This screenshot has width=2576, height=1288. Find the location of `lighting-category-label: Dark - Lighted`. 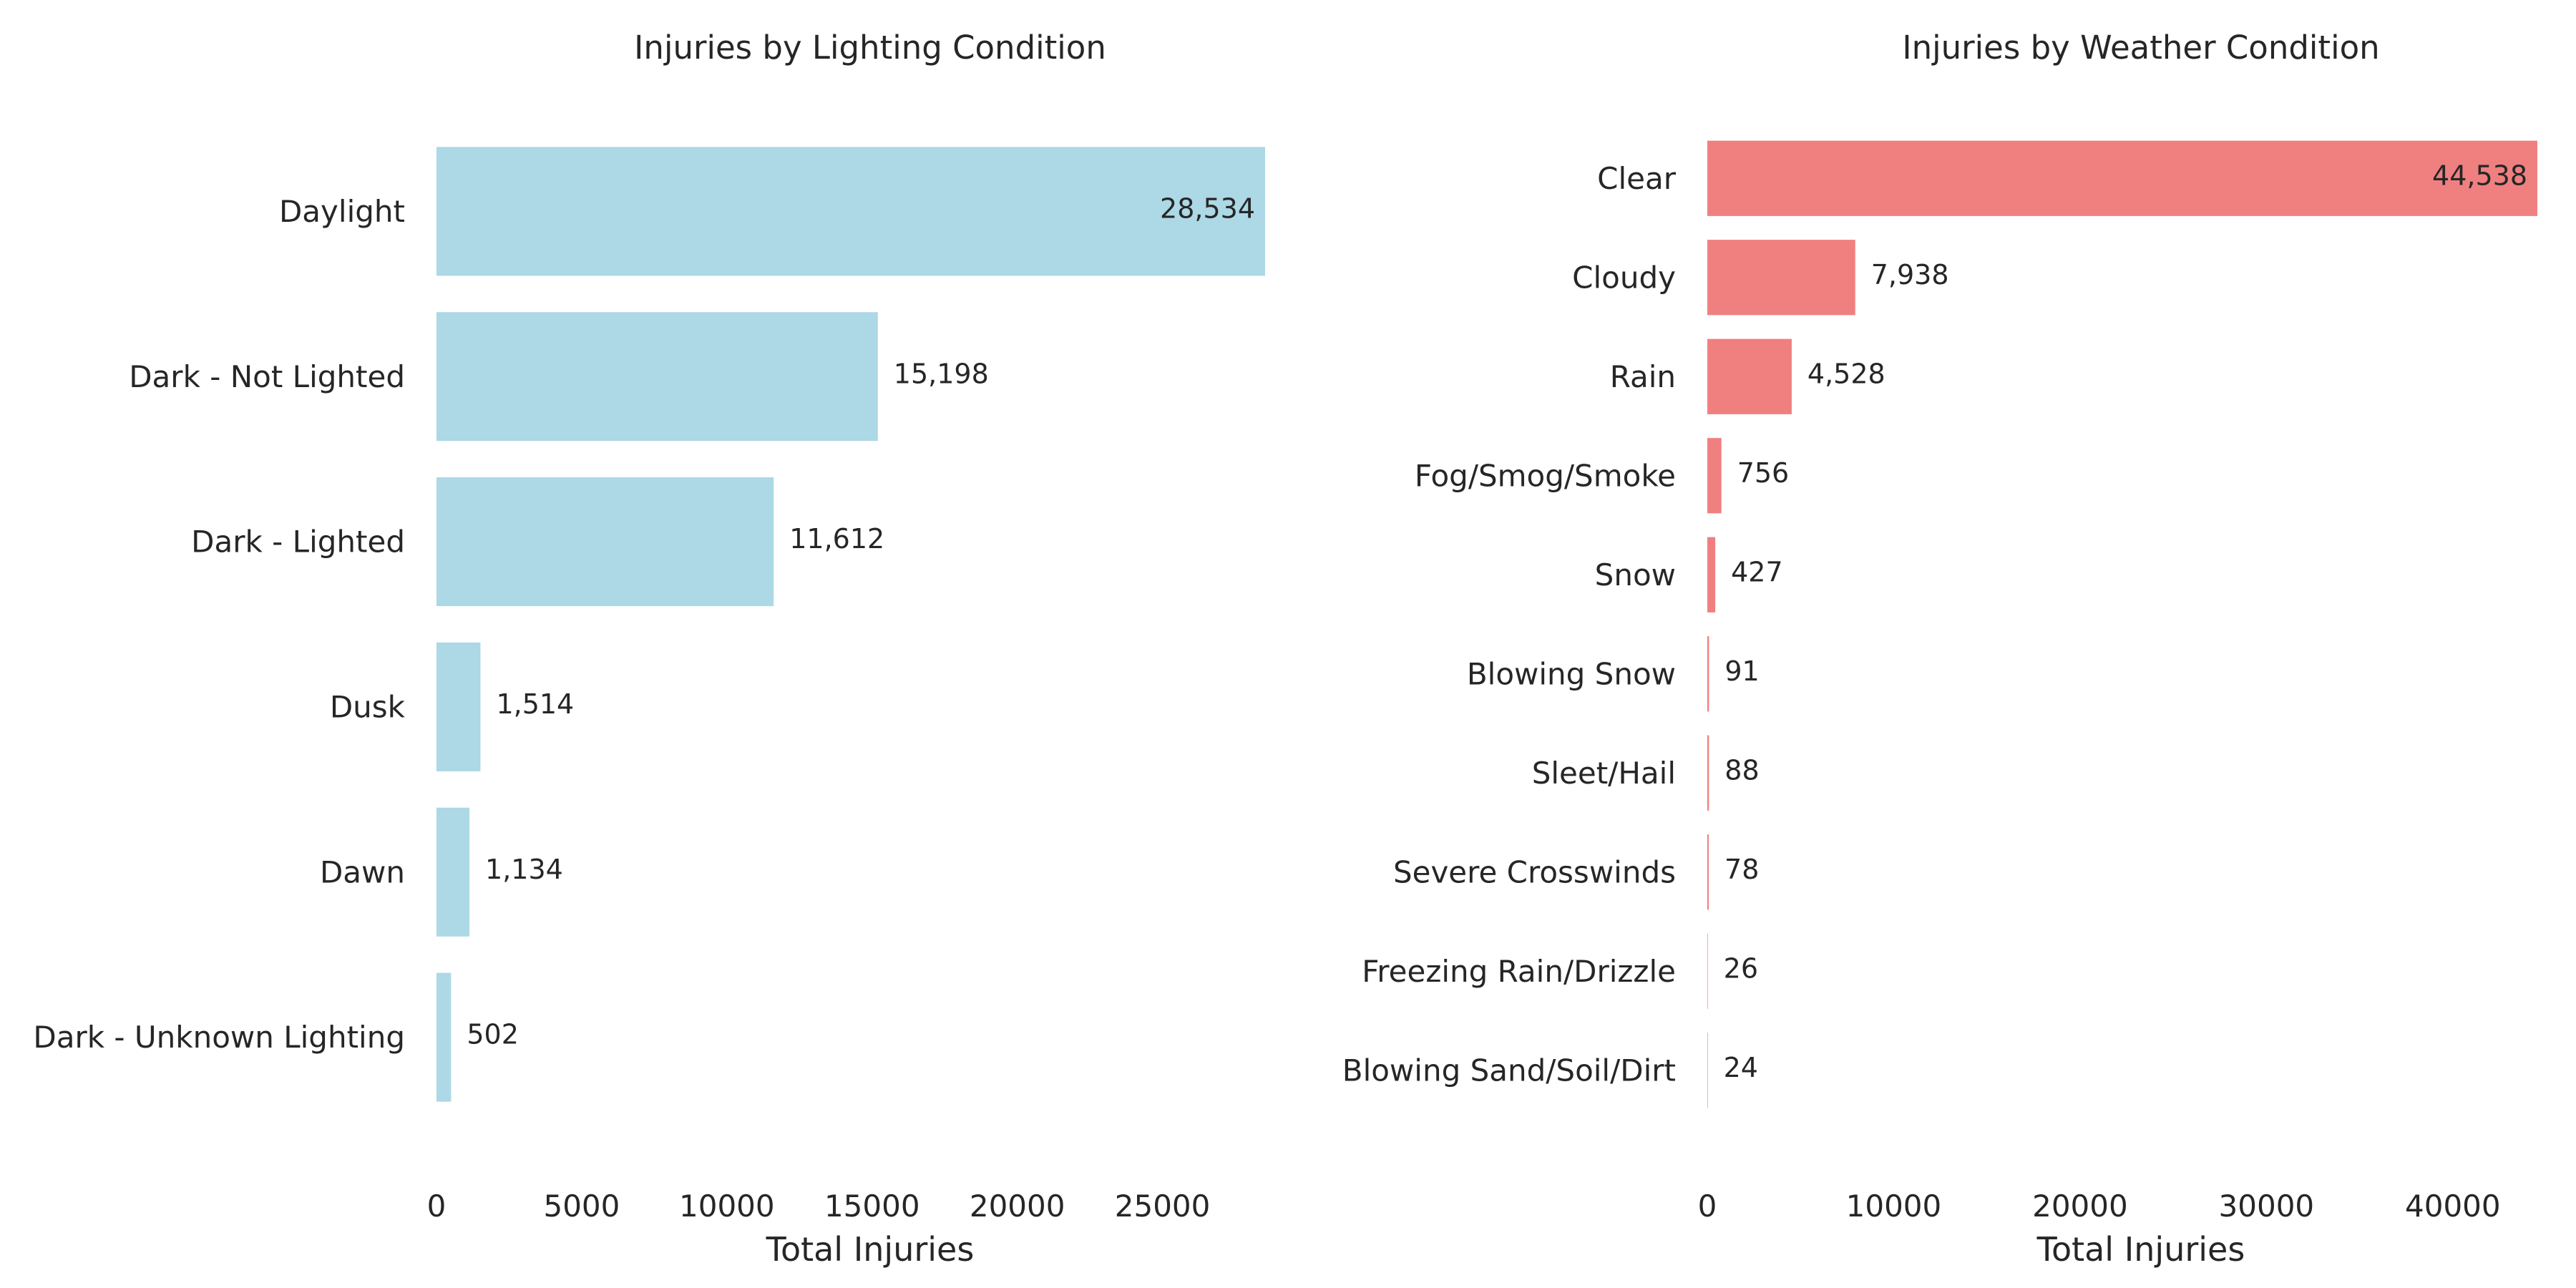

lighting-category-label: Dark - Lighted is located at coordinates (298, 542).